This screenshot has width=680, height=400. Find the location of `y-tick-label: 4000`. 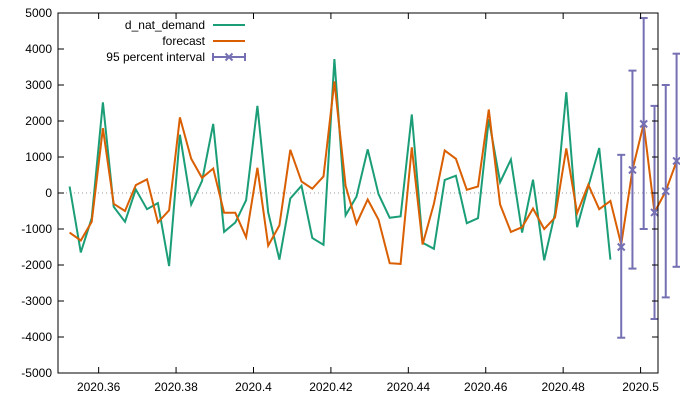

y-tick-label: 4000 is located at coordinates (38, 49).